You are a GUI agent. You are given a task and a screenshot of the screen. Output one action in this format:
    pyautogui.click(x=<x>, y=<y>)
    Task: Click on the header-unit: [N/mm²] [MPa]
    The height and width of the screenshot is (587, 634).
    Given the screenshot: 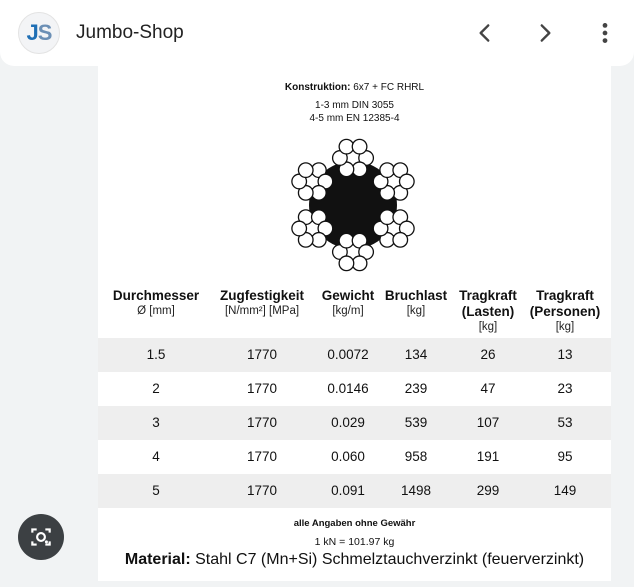 What is the action you would take?
    pyautogui.click(x=262, y=311)
    